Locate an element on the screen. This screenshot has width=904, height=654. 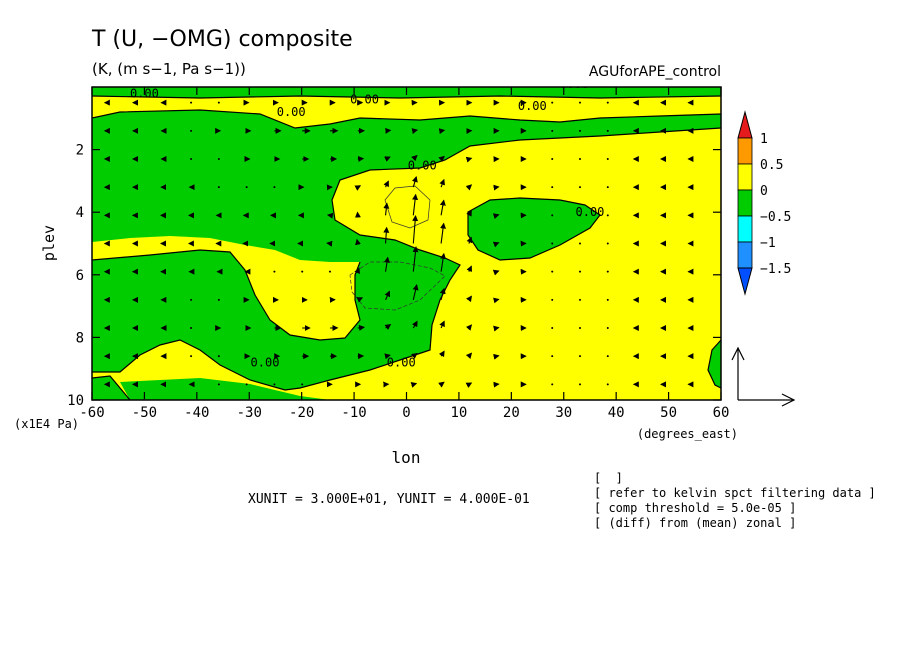
colorbar-bottom-triangle is located at coordinates (745, 281).